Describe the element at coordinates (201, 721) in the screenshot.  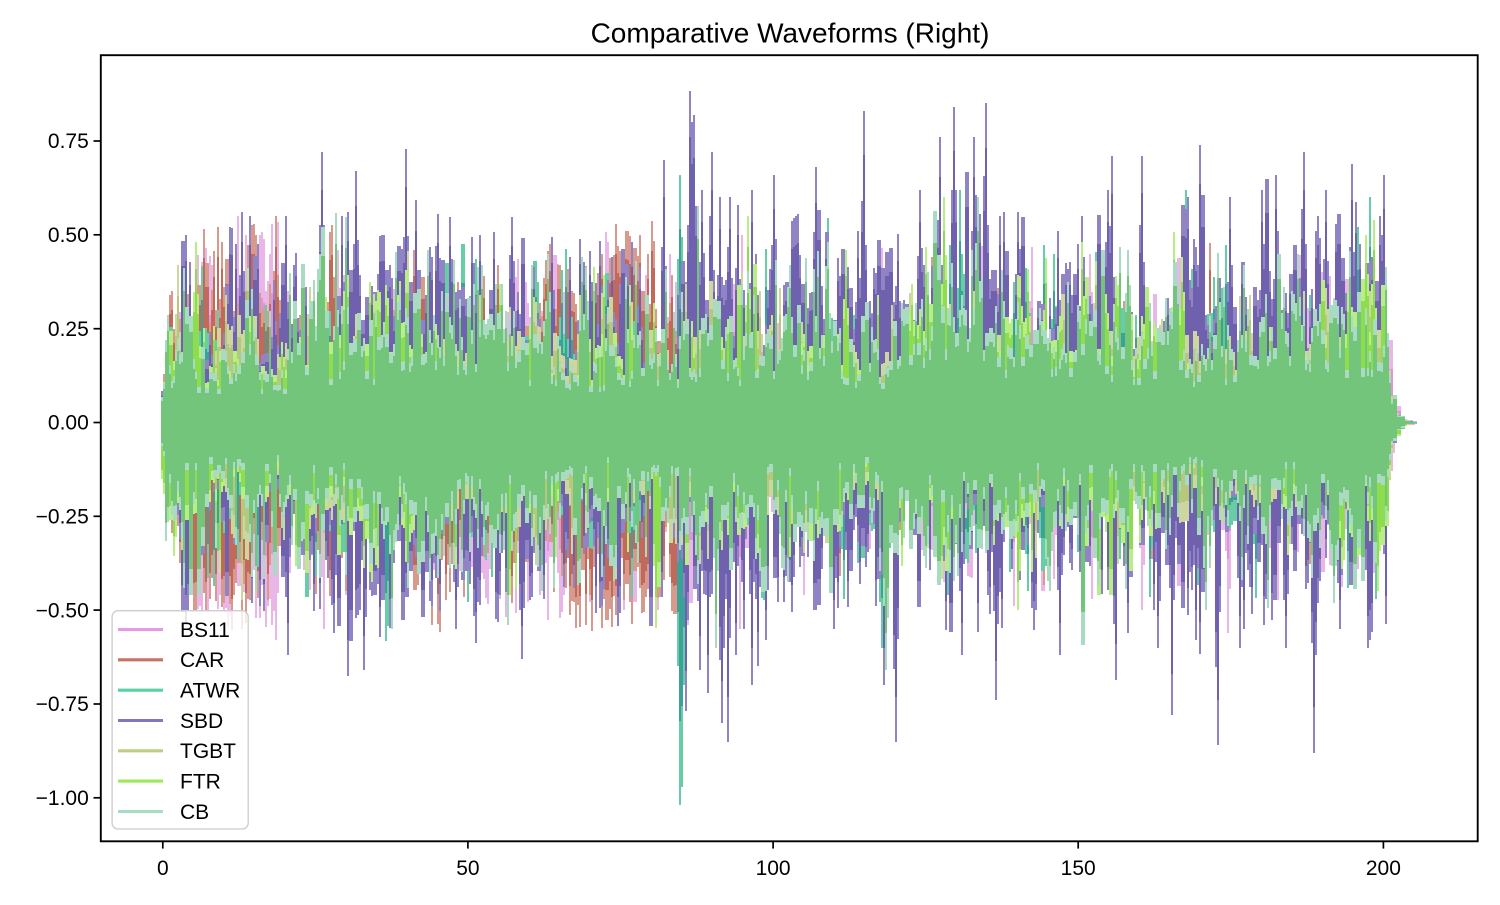
I see `svg-text: SBD` at that location.